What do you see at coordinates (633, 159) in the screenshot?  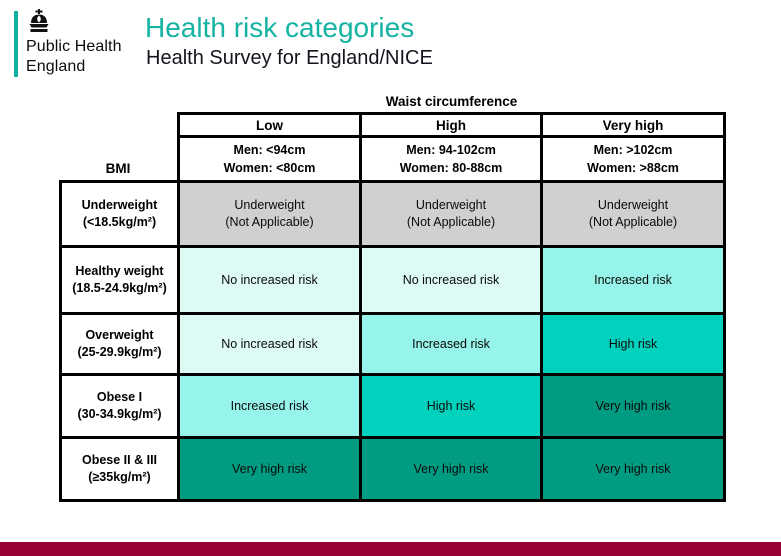 I see `column-range-very-high: Men: >102cm Women: >88cm` at bounding box center [633, 159].